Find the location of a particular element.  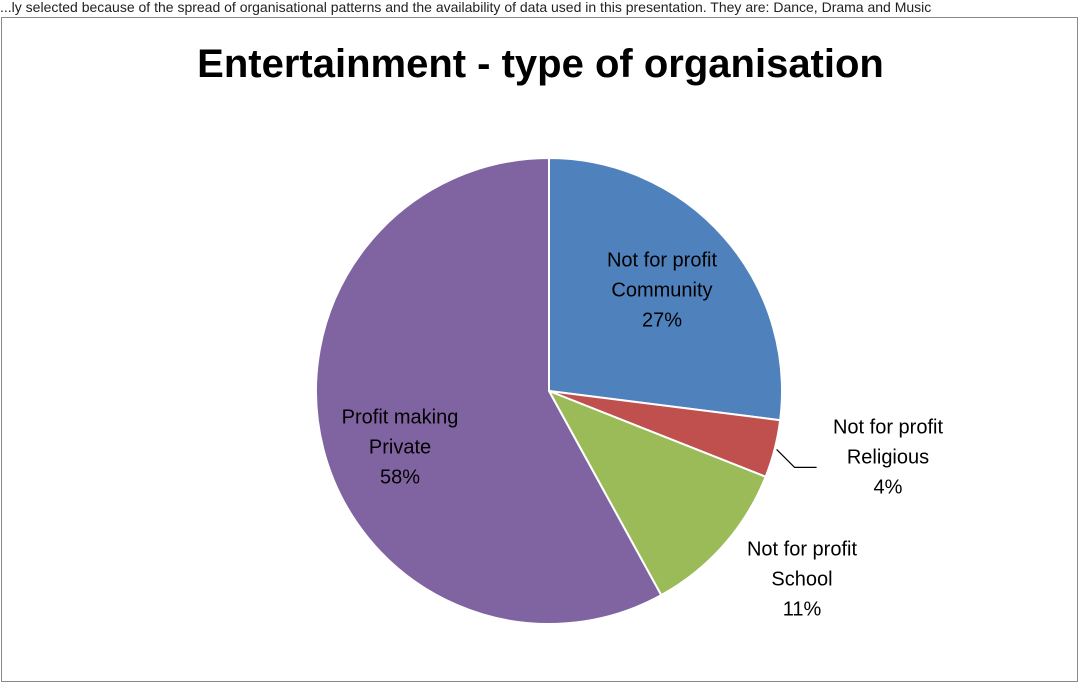

slice-label-school-name: School is located at coordinates (801, 579).